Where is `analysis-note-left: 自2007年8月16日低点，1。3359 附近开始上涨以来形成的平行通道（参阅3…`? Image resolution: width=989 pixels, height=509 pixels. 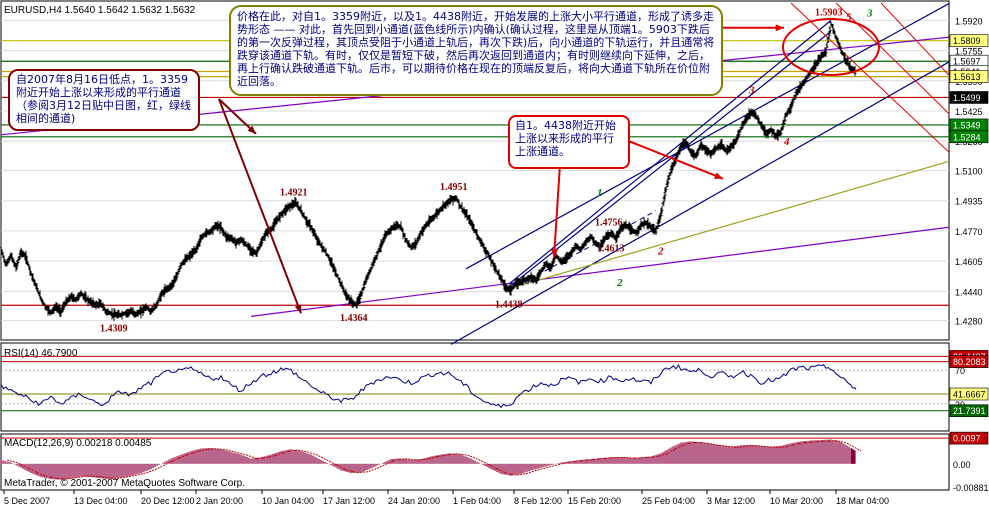 analysis-note-left: 自2007年8月16日低点，1。3359 附近开始上涨以来形成的平行通道（参阅3… is located at coordinates (104, 100).